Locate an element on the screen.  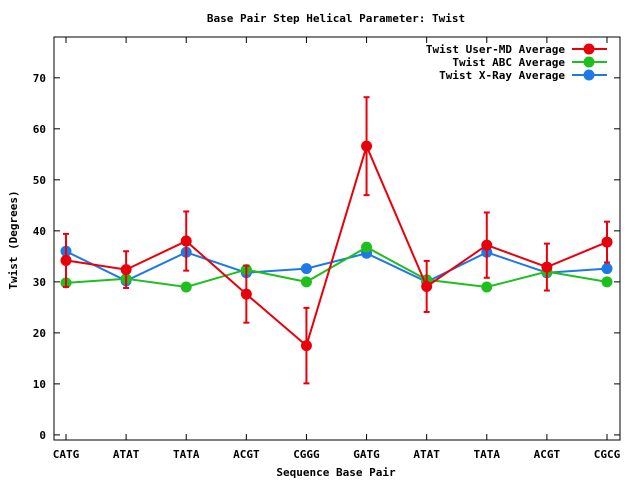
chart-title: Base Pair Step Helical Parameter: Twist is located at coordinates (336, 18).